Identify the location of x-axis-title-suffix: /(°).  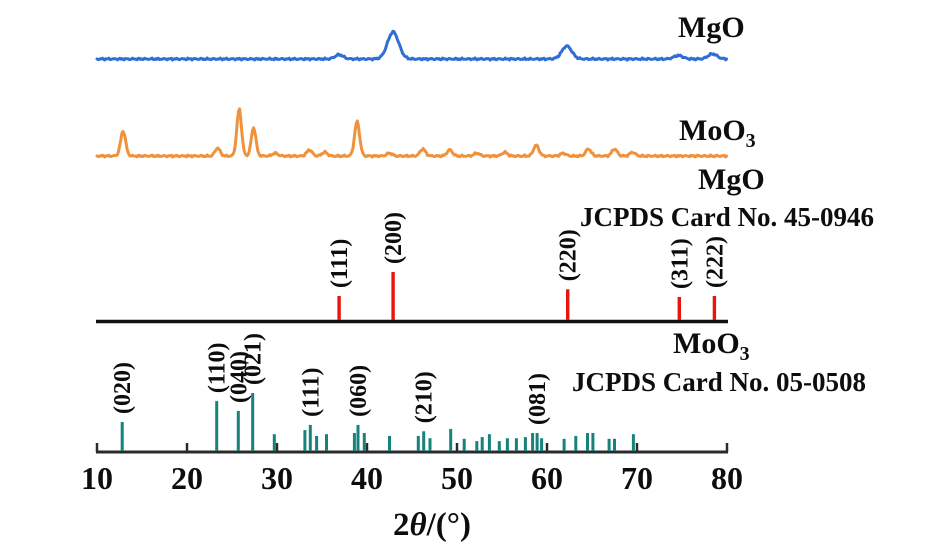
(448, 525).